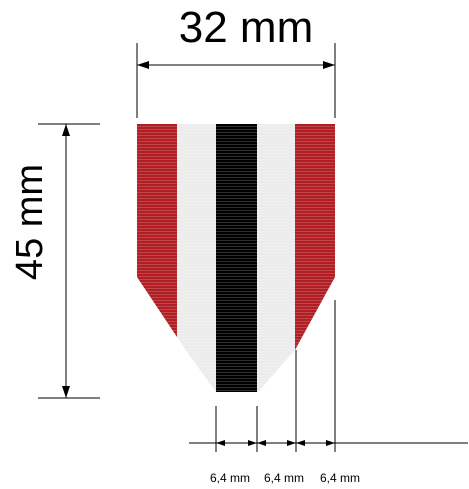  I want to click on height-dimension: 45 mm, so click(54, 261).